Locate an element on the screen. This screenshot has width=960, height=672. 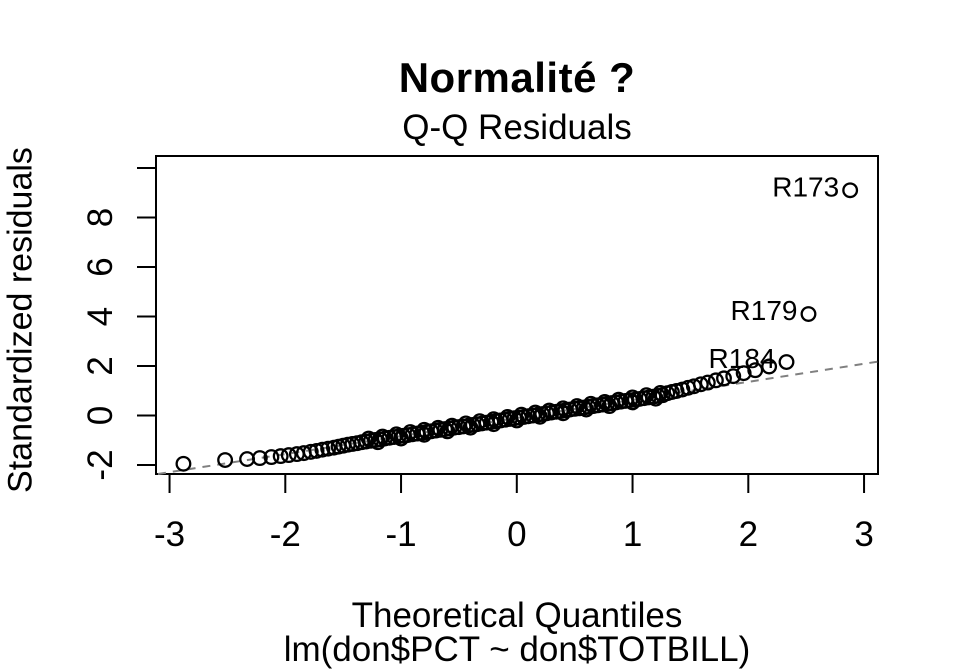
x-tick-label: -3 is located at coordinates (169, 534).